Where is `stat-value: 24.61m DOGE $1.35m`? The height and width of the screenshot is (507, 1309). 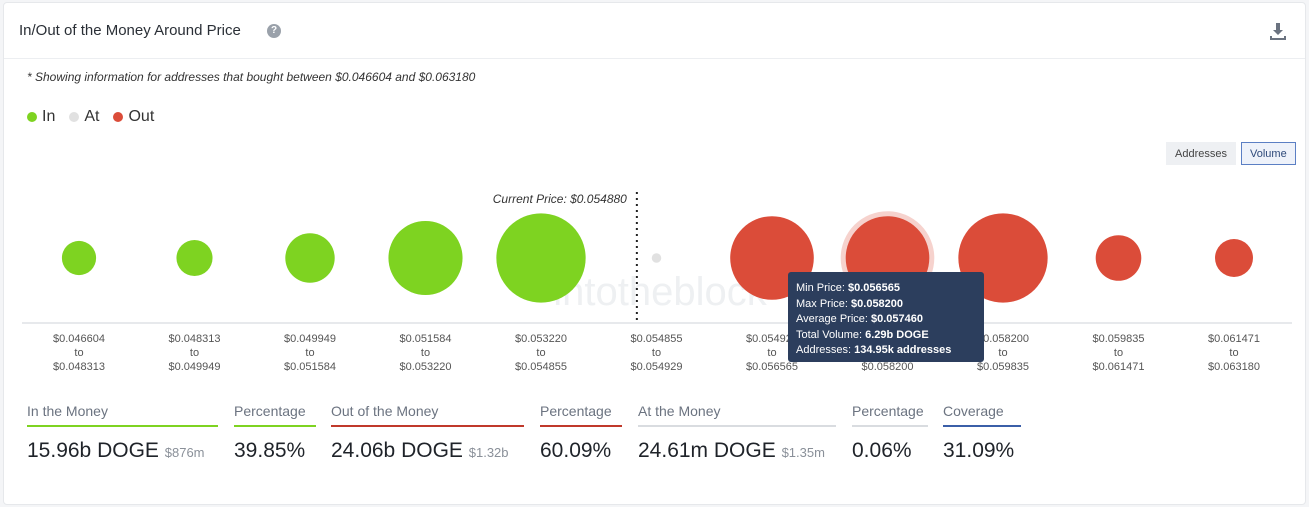
stat-value: 24.61m DOGE $1.35m is located at coordinates (731, 450).